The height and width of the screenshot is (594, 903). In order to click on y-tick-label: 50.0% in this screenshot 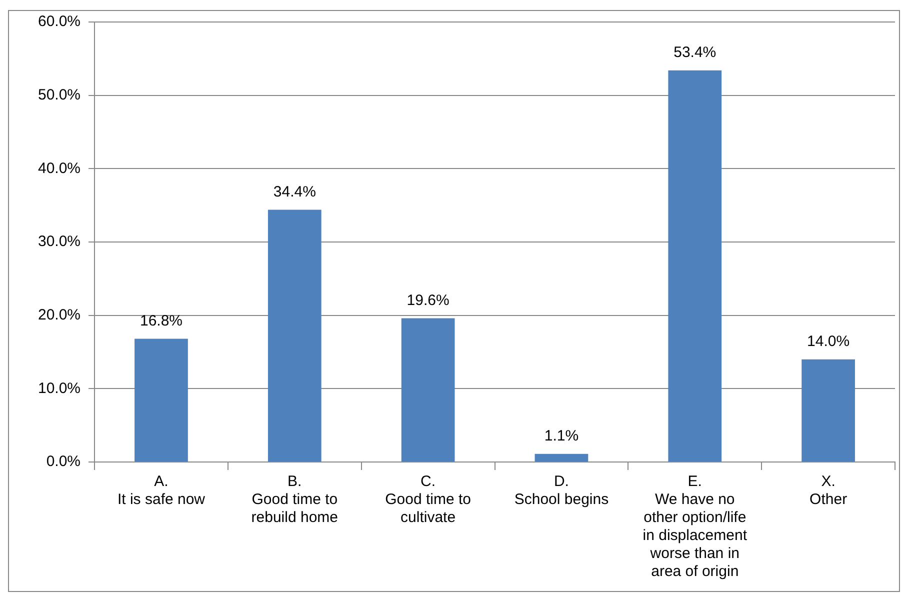, I will do `click(59, 95)`.